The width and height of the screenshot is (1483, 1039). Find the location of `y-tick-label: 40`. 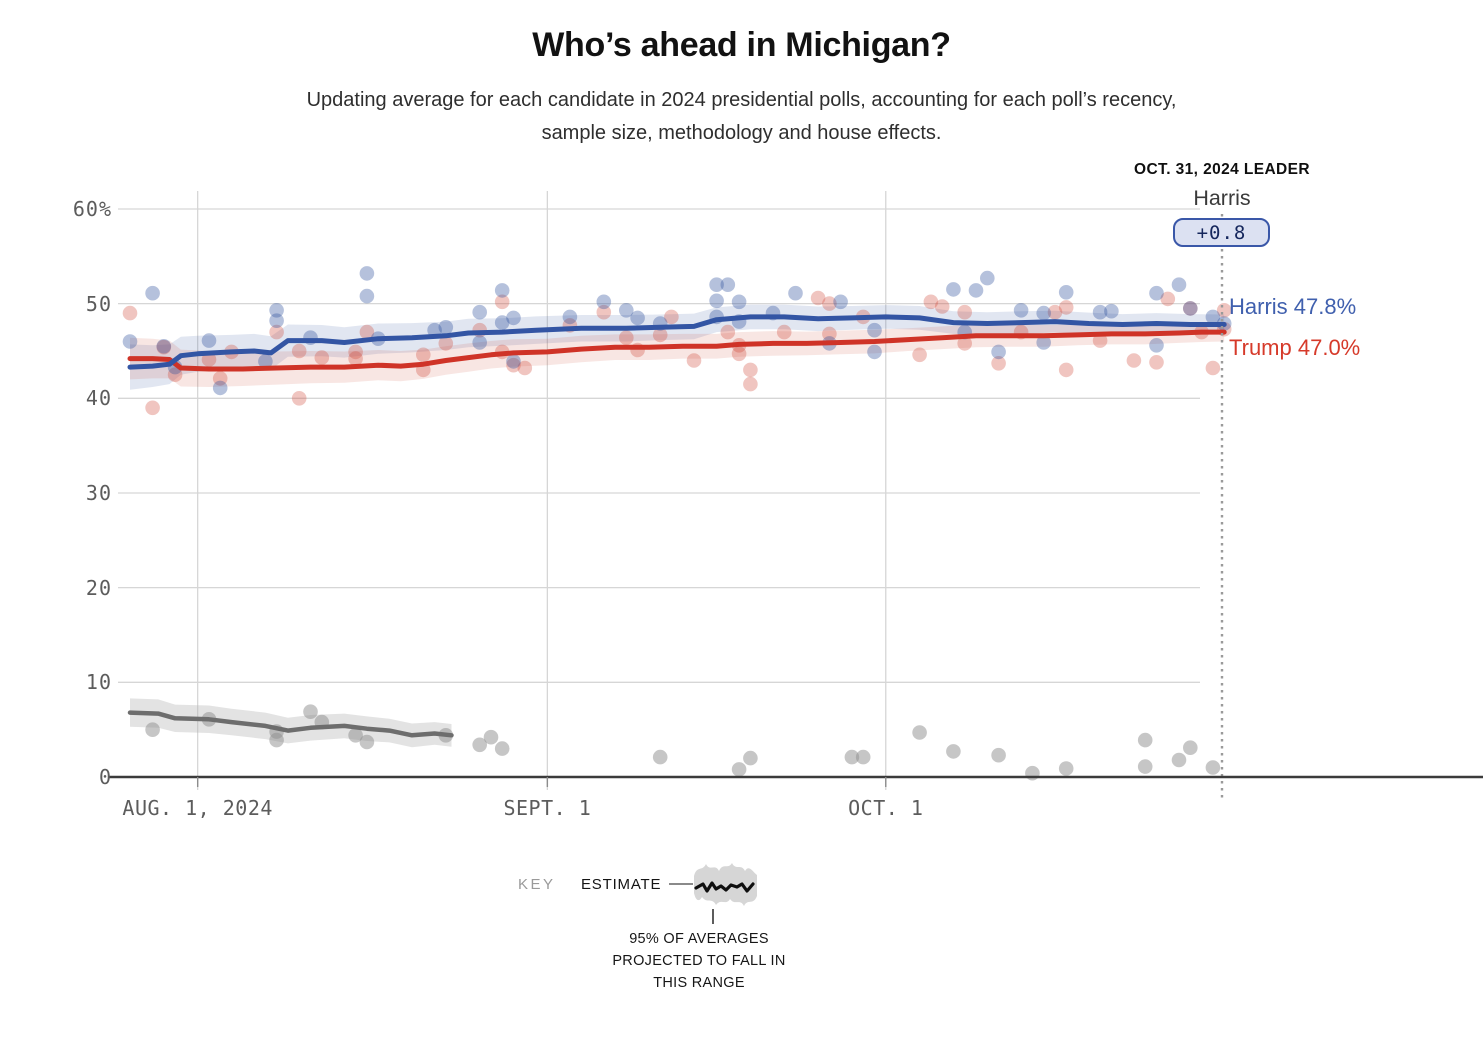

y-tick-label: 40 is located at coordinates (98, 398).